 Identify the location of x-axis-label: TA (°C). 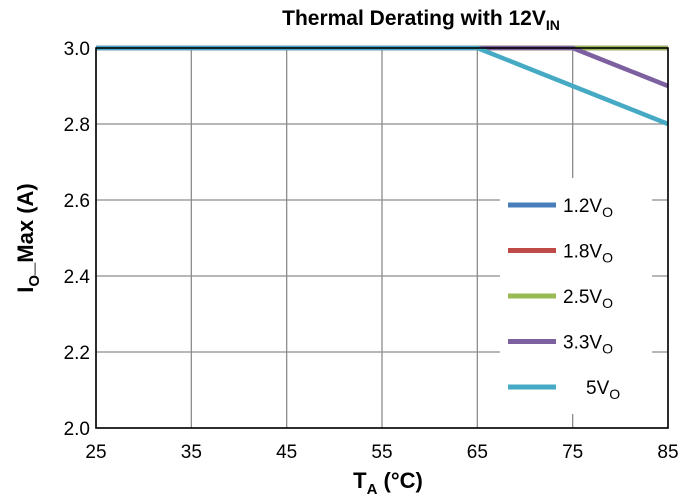
(388, 483).